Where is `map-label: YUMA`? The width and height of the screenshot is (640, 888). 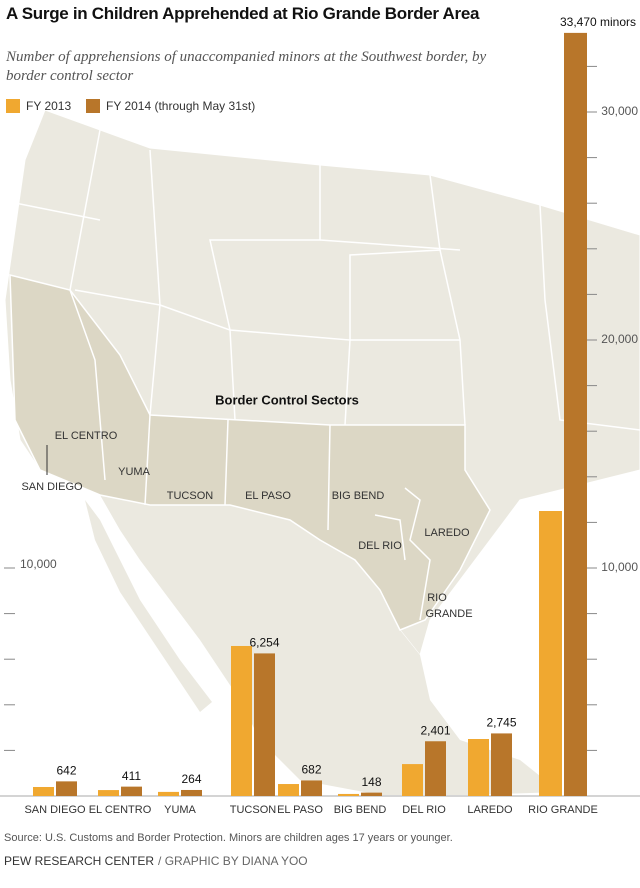
map-label: YUMA is located at coordinates (134, 472).